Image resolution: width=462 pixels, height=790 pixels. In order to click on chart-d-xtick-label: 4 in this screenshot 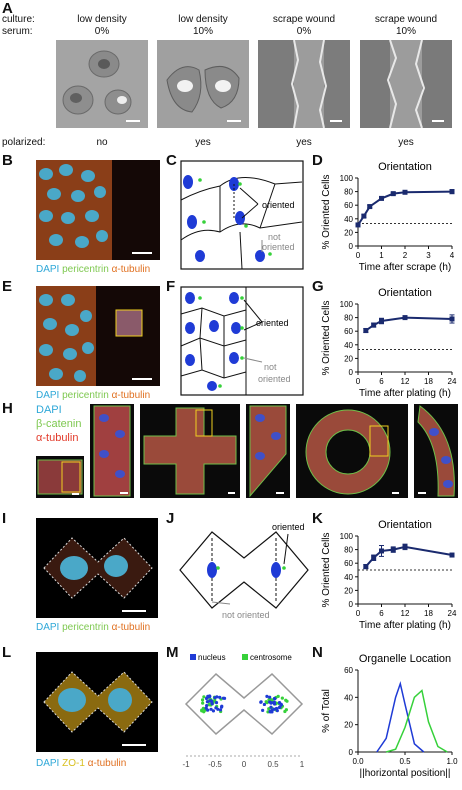, I will do `click(452, 255)`.